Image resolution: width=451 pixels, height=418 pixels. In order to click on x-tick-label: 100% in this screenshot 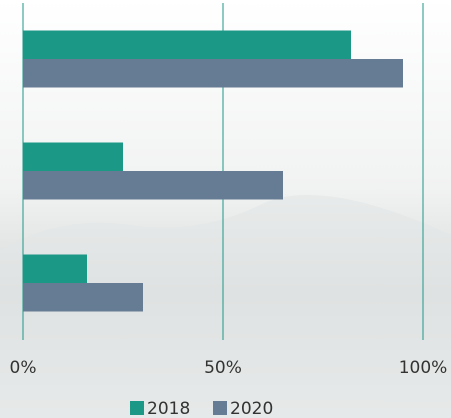, I will do `click(423, 368)`.